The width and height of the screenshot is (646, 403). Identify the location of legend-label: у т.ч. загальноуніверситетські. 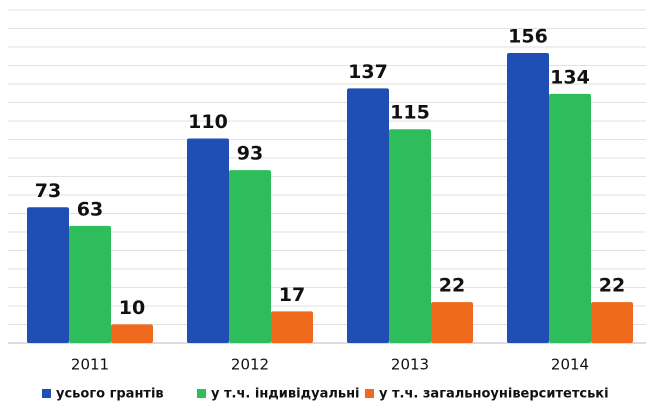
(494, 394).